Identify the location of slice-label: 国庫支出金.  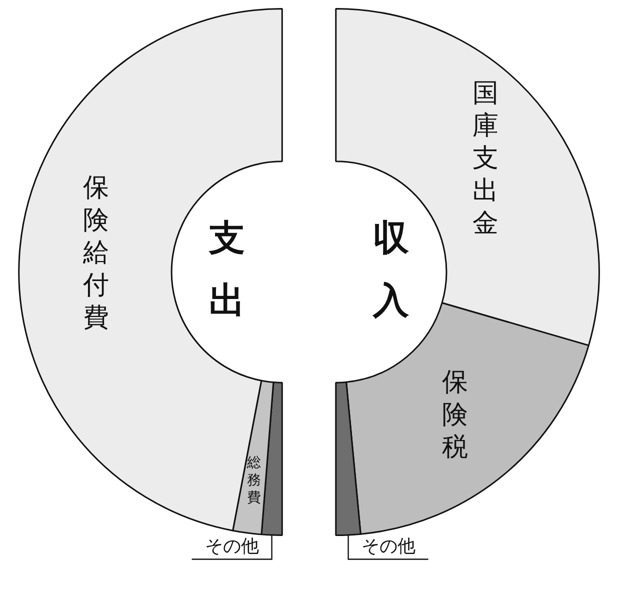
(485, 158).